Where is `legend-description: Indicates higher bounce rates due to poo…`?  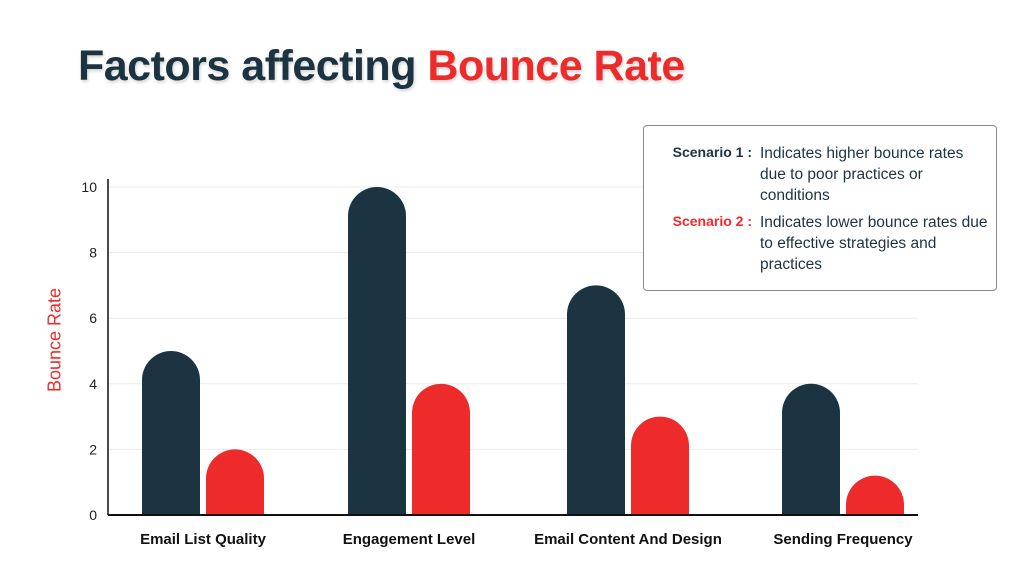
legend-description: Indicates higher bounce rates due to poo… is located at coordinates (862, 174).